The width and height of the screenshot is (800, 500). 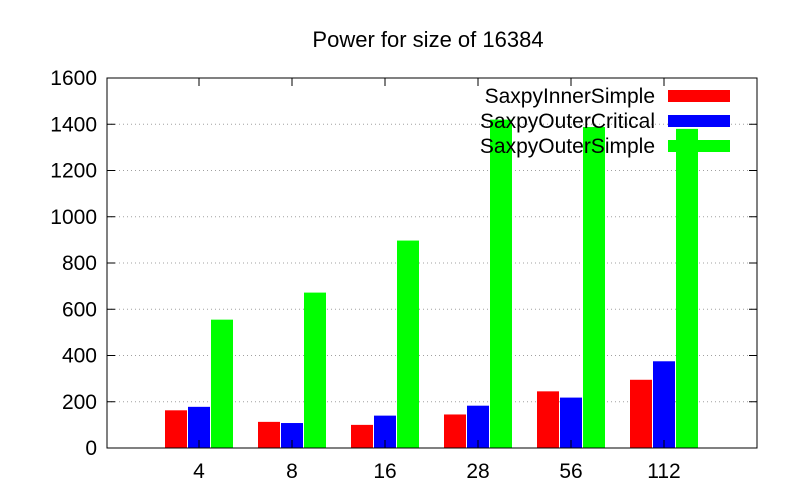 I want to click on y-tick-label-800: 800, so click(x=79, y=263).